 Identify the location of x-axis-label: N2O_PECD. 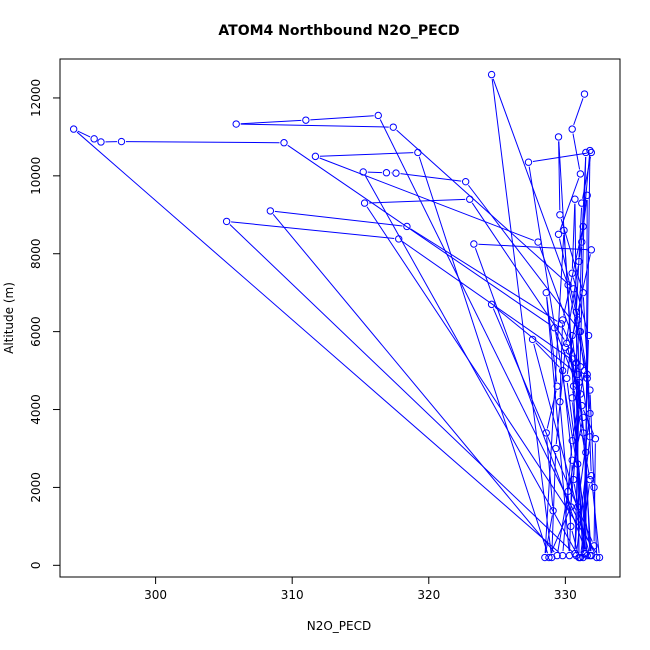
(339, 626).